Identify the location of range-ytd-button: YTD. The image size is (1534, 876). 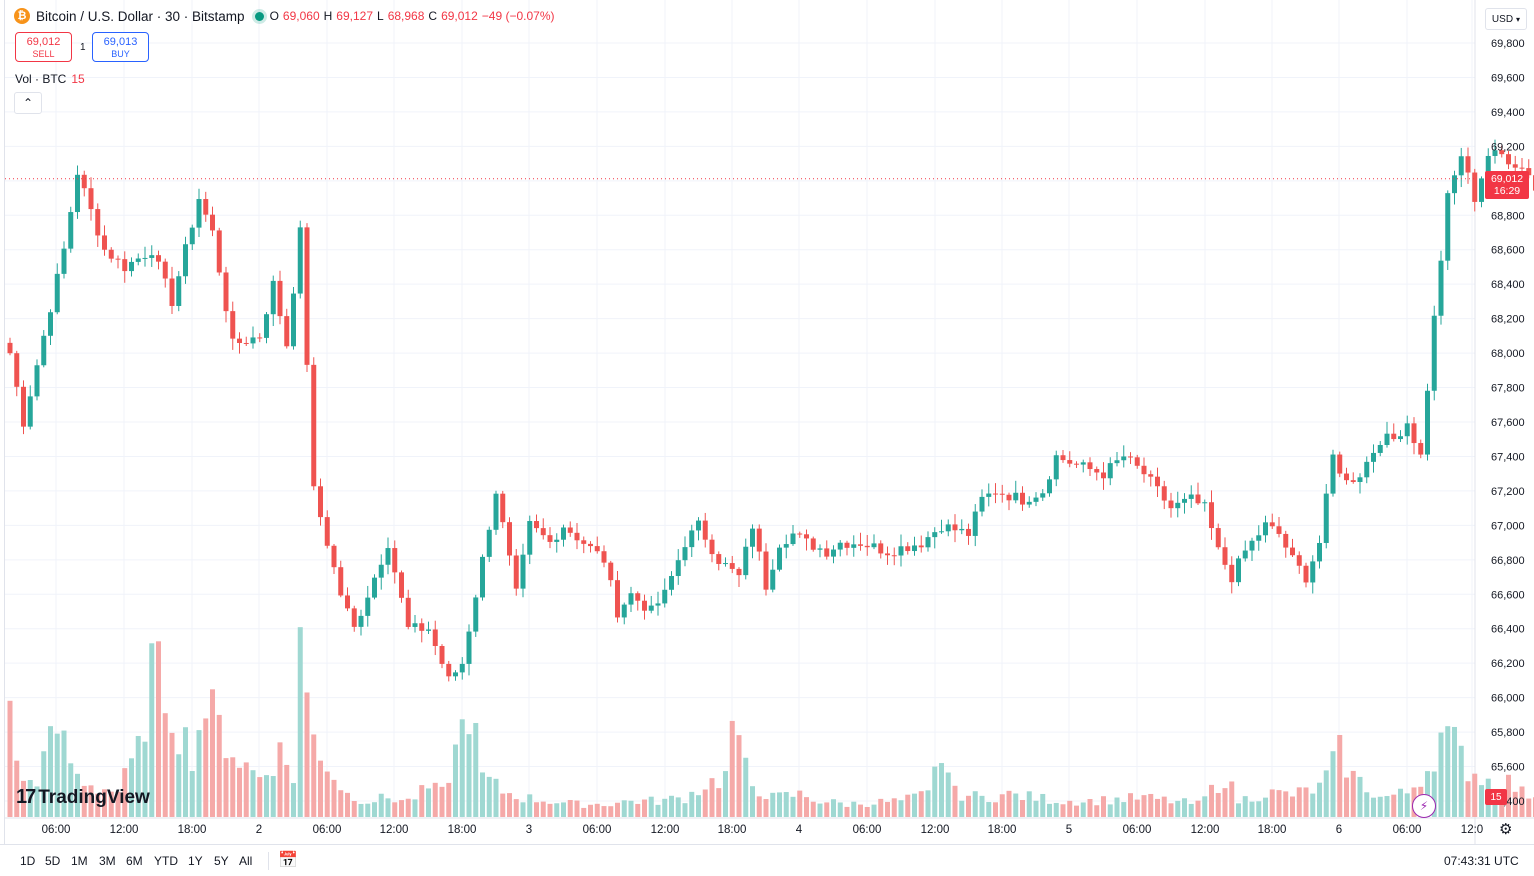
(166, 861).